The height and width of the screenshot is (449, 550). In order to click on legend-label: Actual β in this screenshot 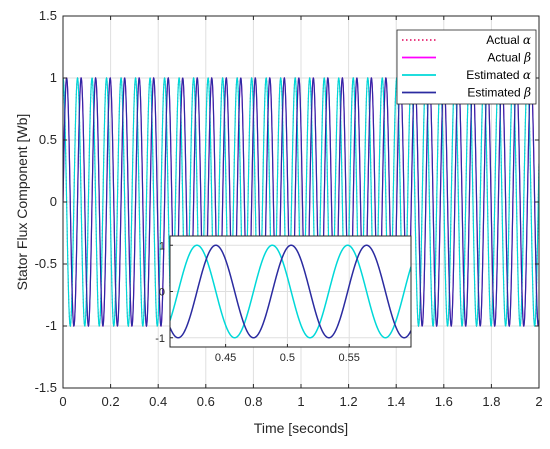, I will do `click(509, 58)`.